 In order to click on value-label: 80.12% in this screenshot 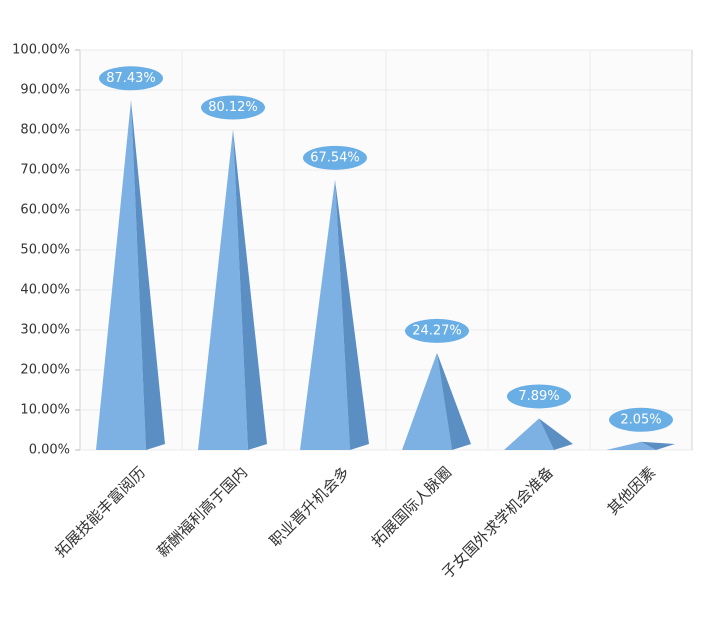, I will do `click(233, 107)`.